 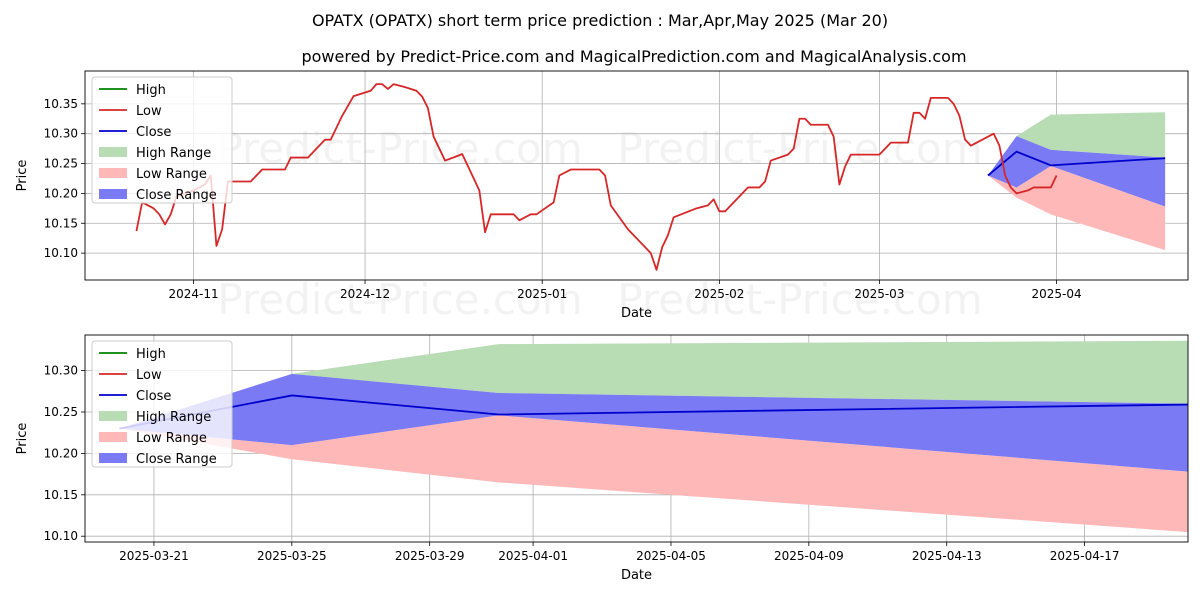 What do you see at coordinates (542, 294) in the screenshot?
I see `x-tick-label: 2025-01` at bounding box center [542, 294].